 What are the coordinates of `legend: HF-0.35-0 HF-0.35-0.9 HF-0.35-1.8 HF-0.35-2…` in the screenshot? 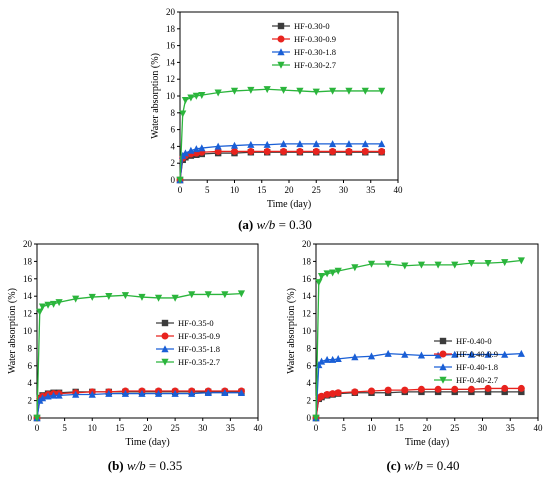 It's located at (188, 342).